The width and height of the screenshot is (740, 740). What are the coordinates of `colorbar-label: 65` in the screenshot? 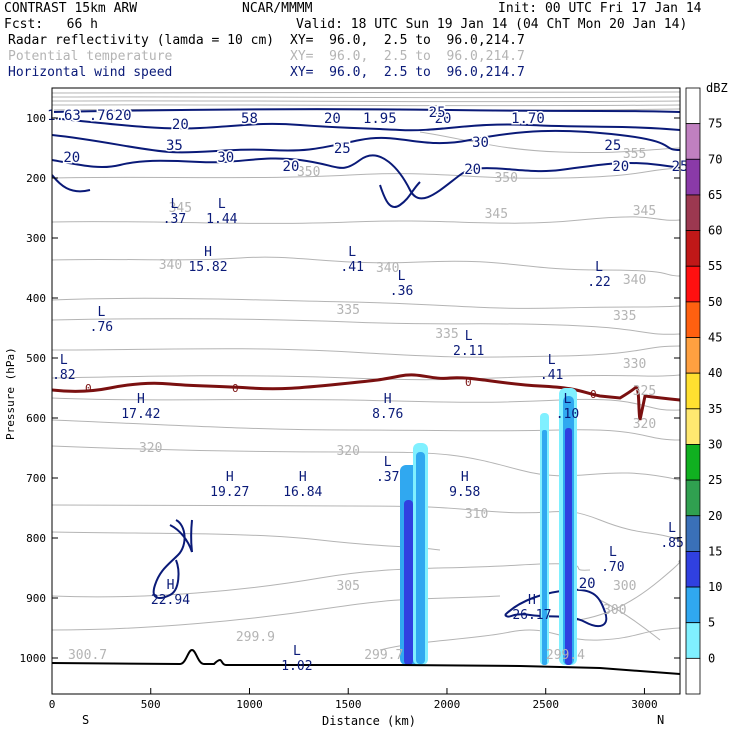 It's located at (715, 195).